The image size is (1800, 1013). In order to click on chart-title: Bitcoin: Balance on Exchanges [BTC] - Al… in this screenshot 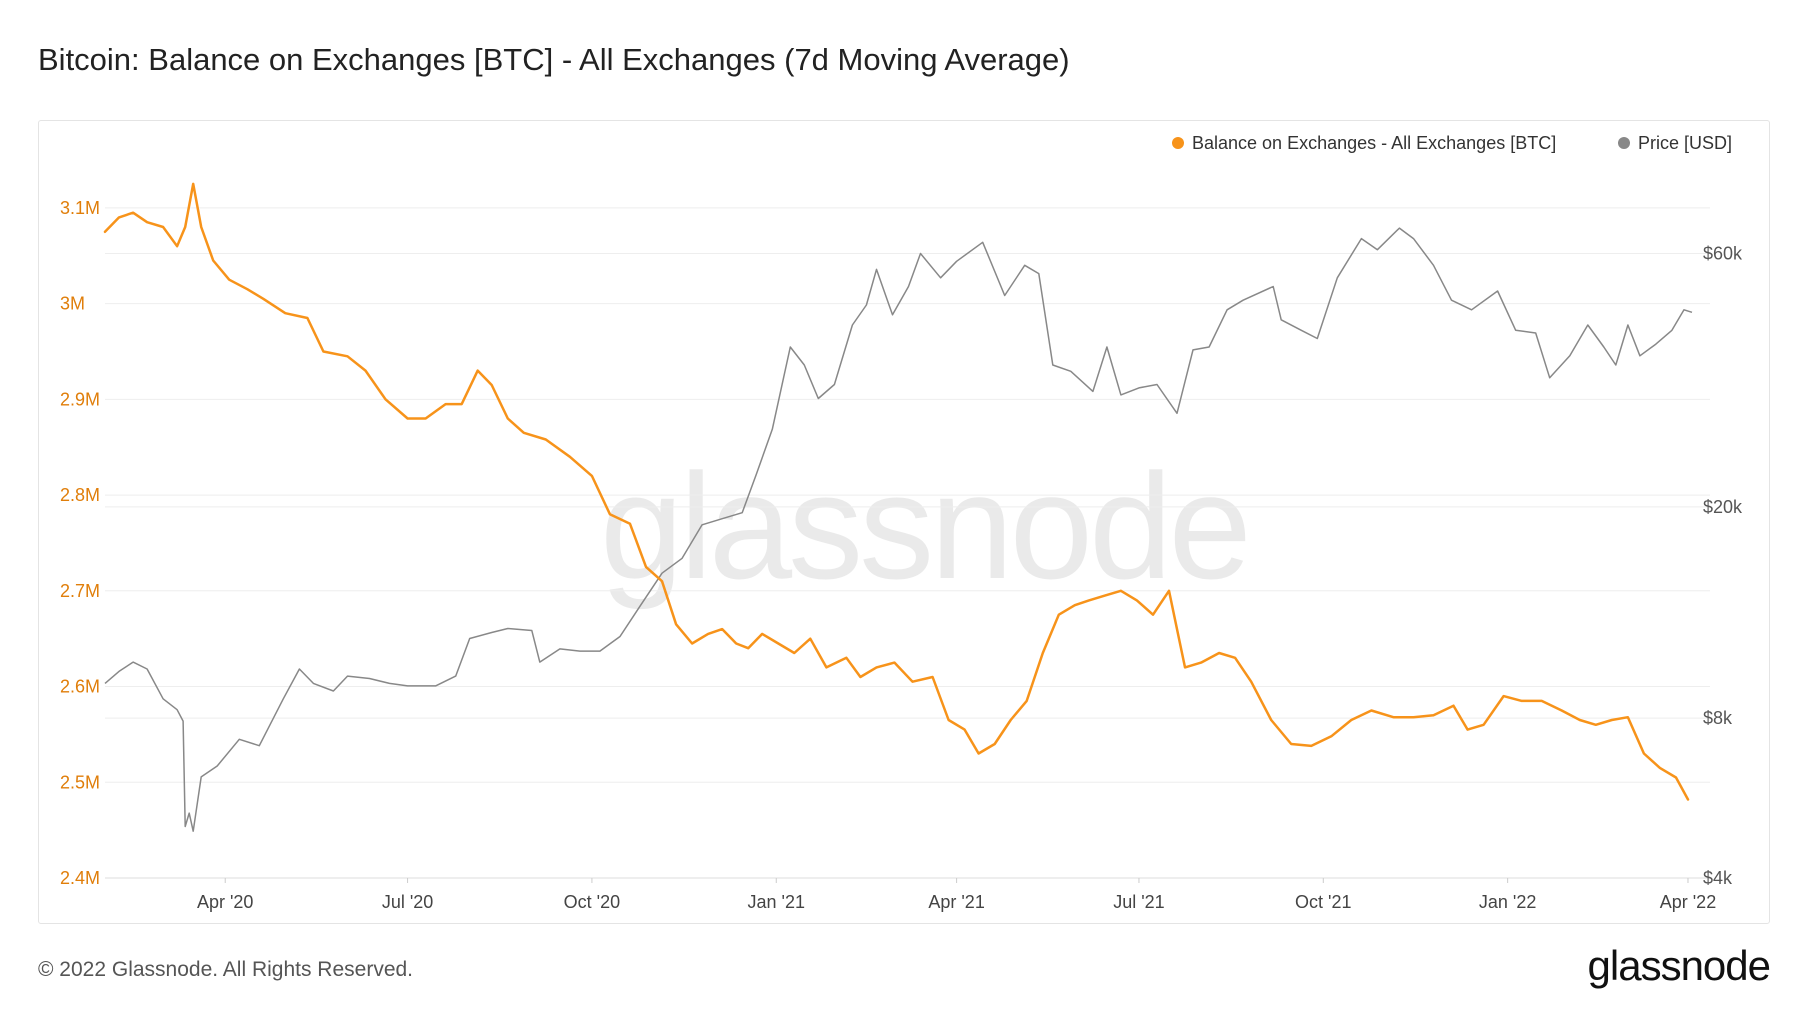, I will do `click(554, 59)`.